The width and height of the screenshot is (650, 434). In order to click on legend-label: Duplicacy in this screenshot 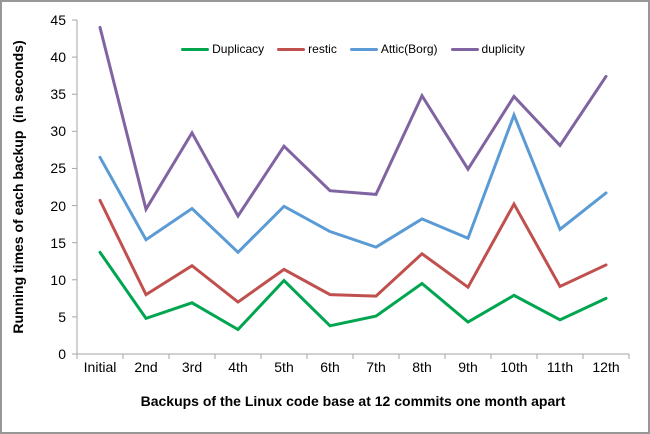, I will do `click(238, 49)`.